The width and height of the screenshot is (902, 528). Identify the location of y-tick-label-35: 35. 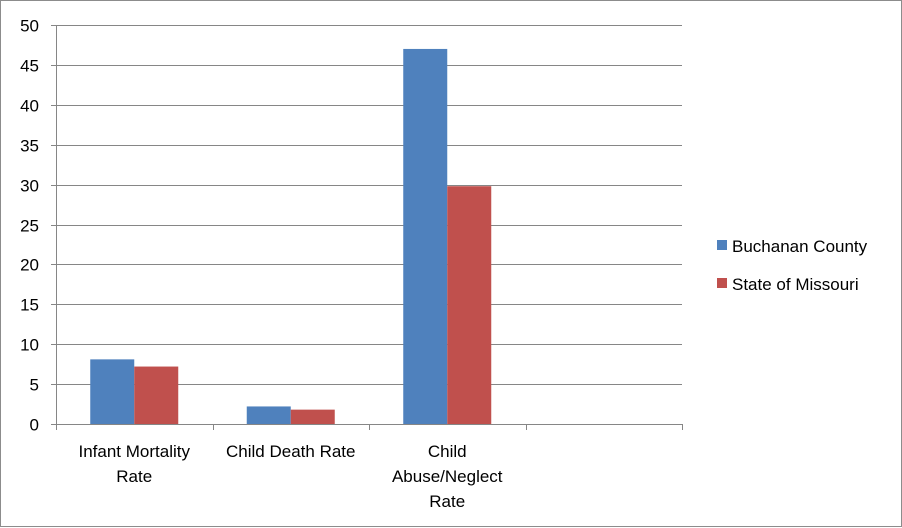
(29, 146).